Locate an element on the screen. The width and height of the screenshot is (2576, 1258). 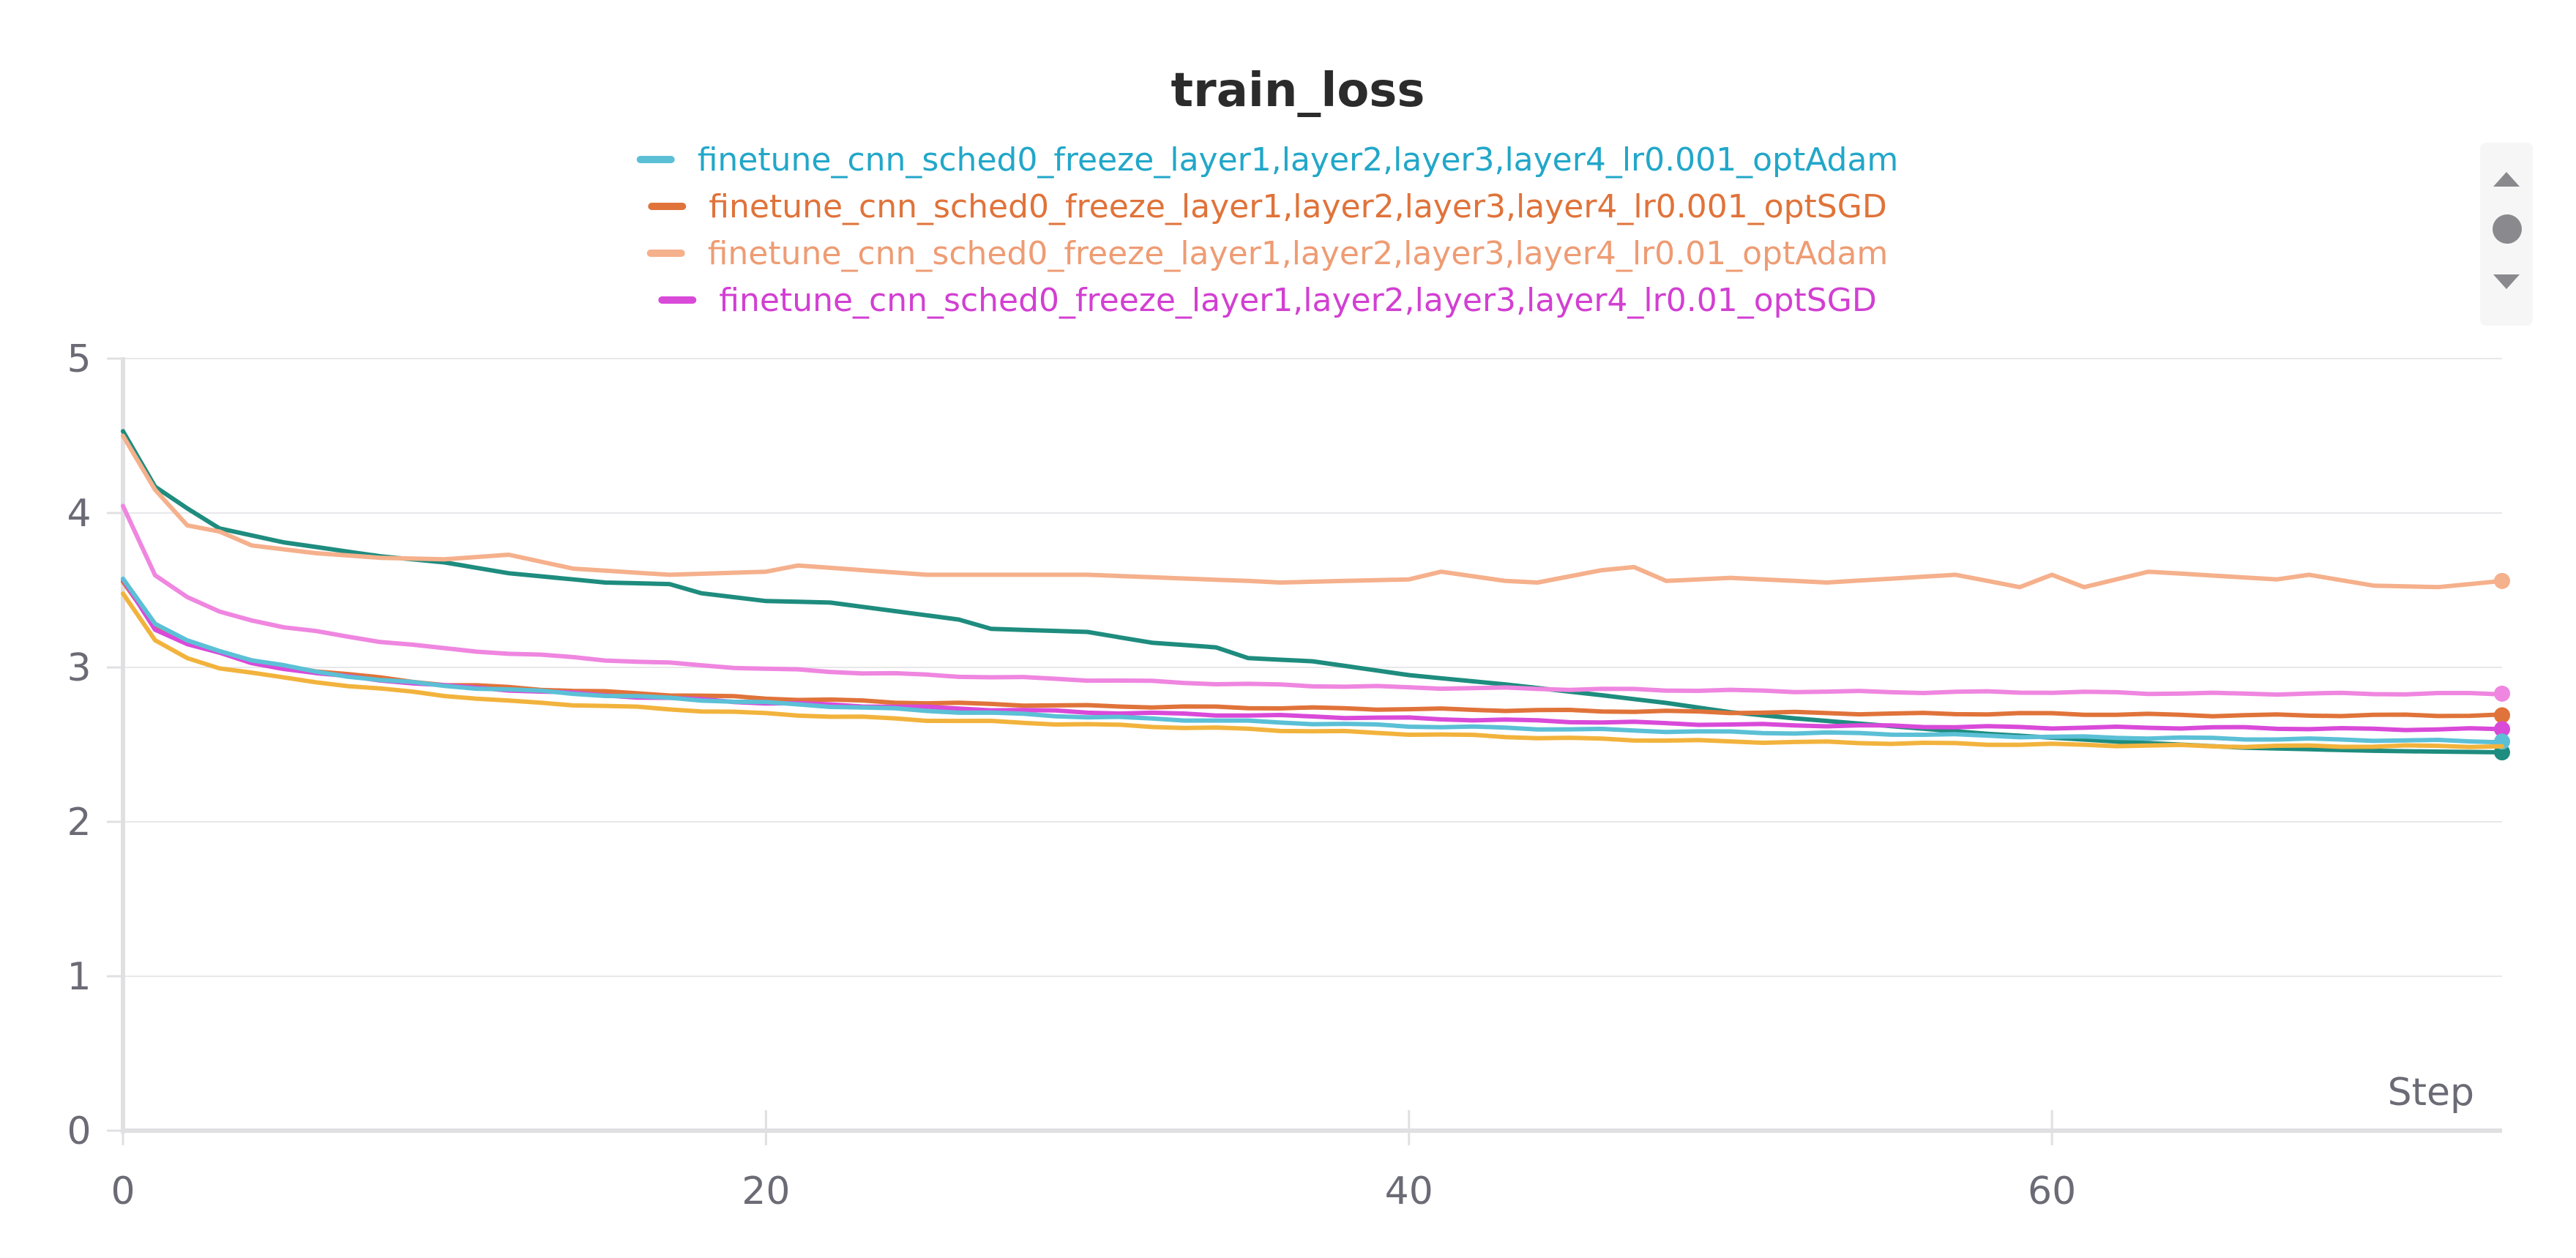
scroll-position-icon is located at coordinates (2507, 229).